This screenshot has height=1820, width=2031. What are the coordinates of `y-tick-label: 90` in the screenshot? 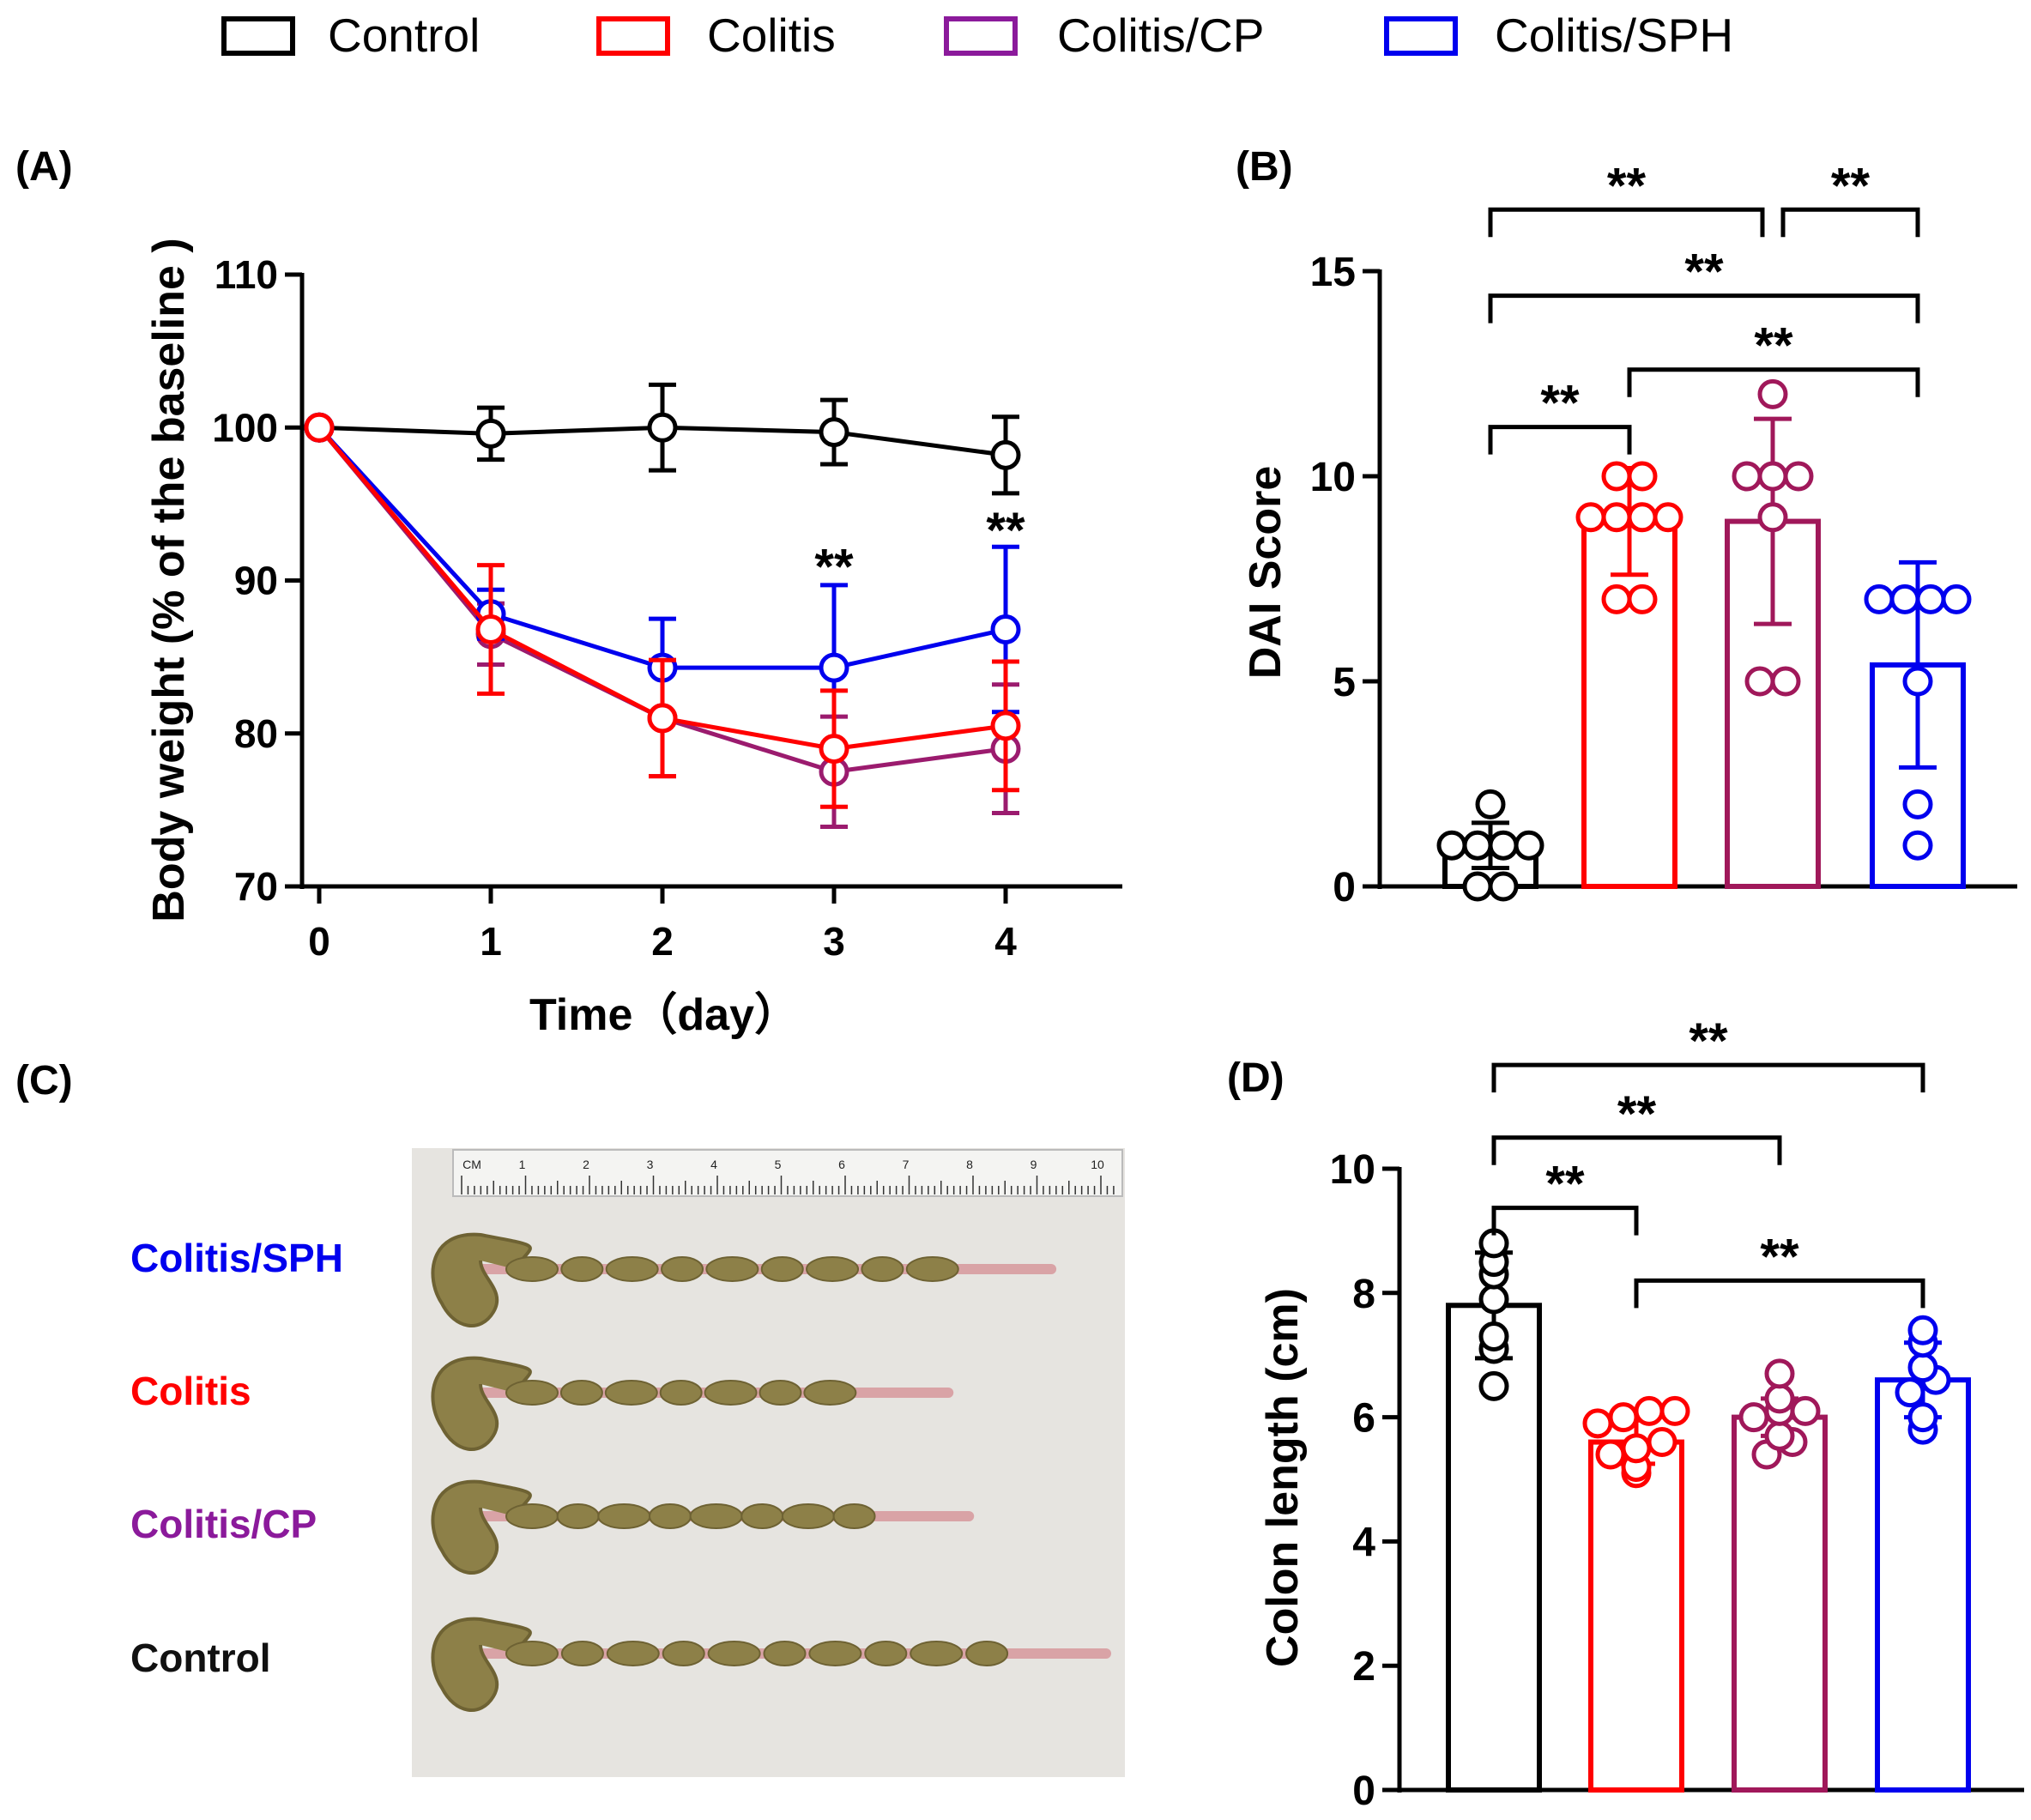 It's located at (256, 581).